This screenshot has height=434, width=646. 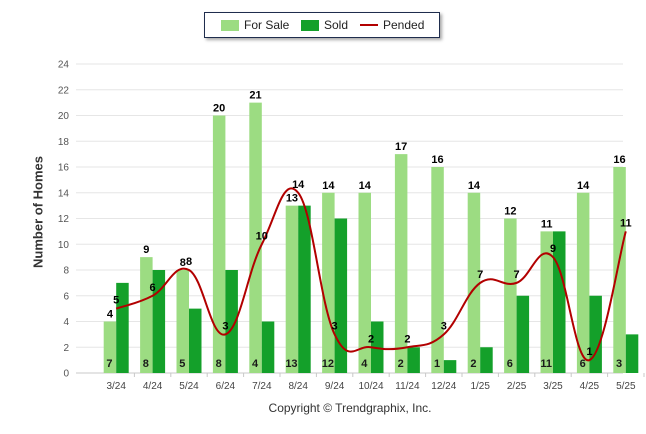 I want to click on for-sale-value-label: 21, so click(x=255, y=96).